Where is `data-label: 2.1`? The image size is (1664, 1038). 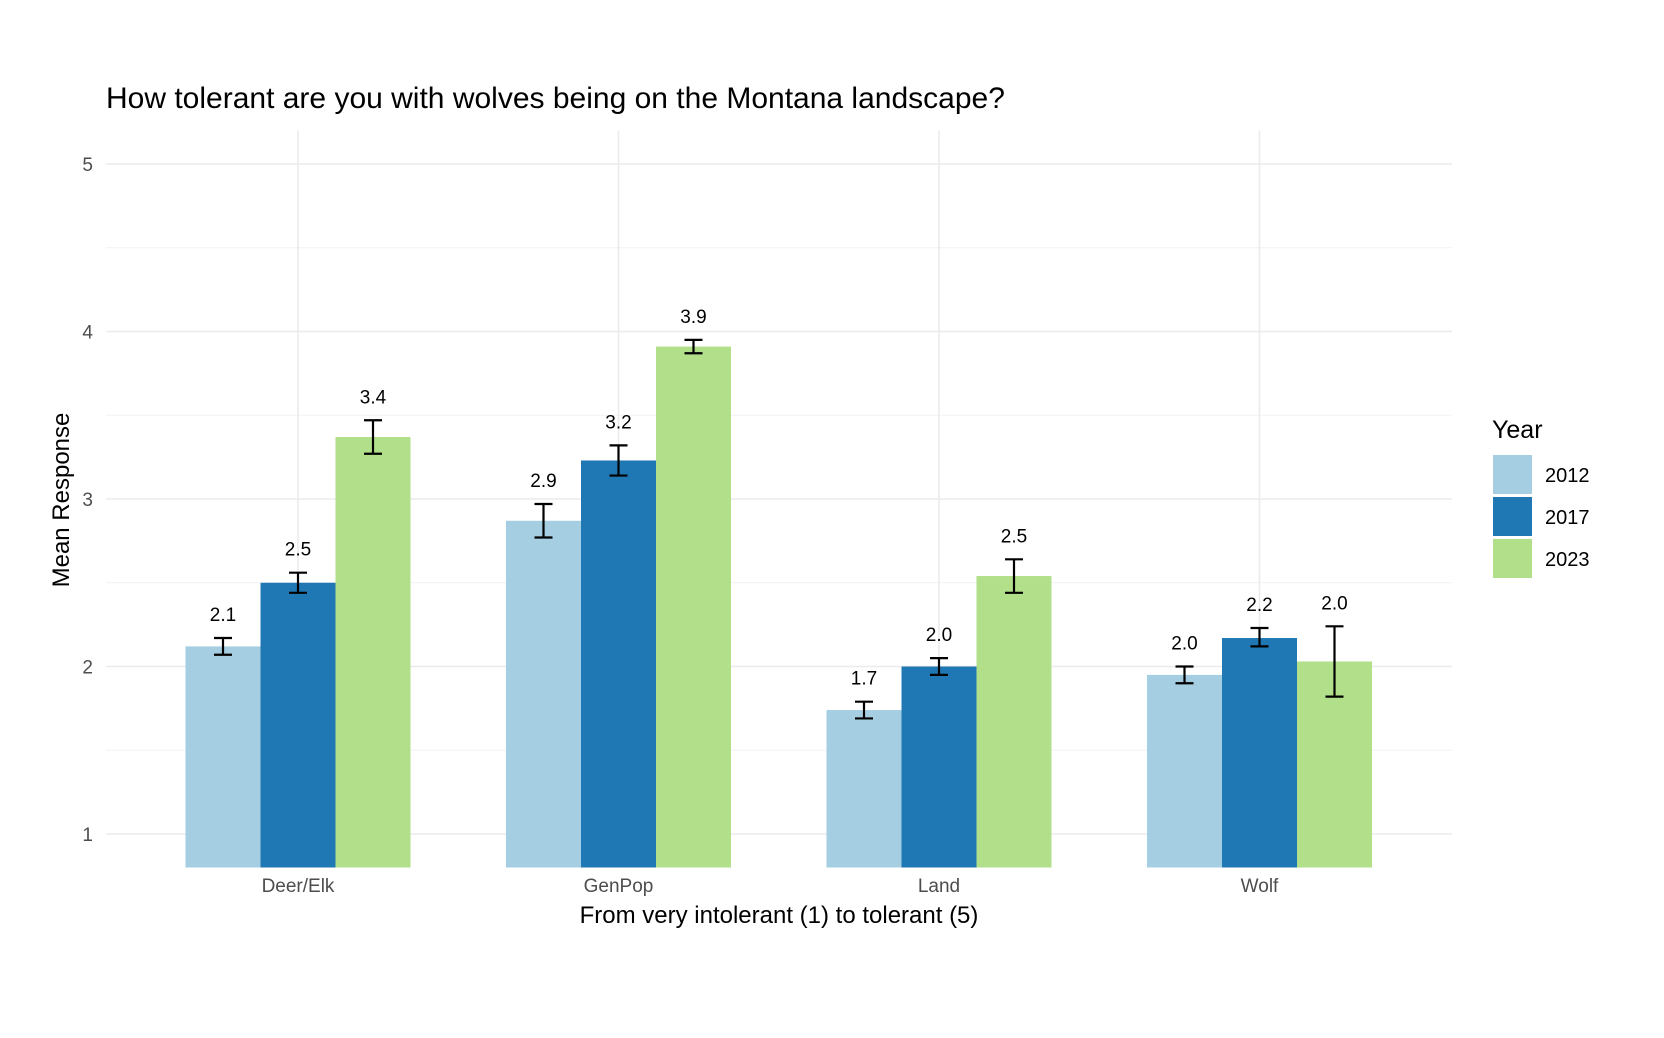
data-label: 2.1 is located at coordinates (223, 615).